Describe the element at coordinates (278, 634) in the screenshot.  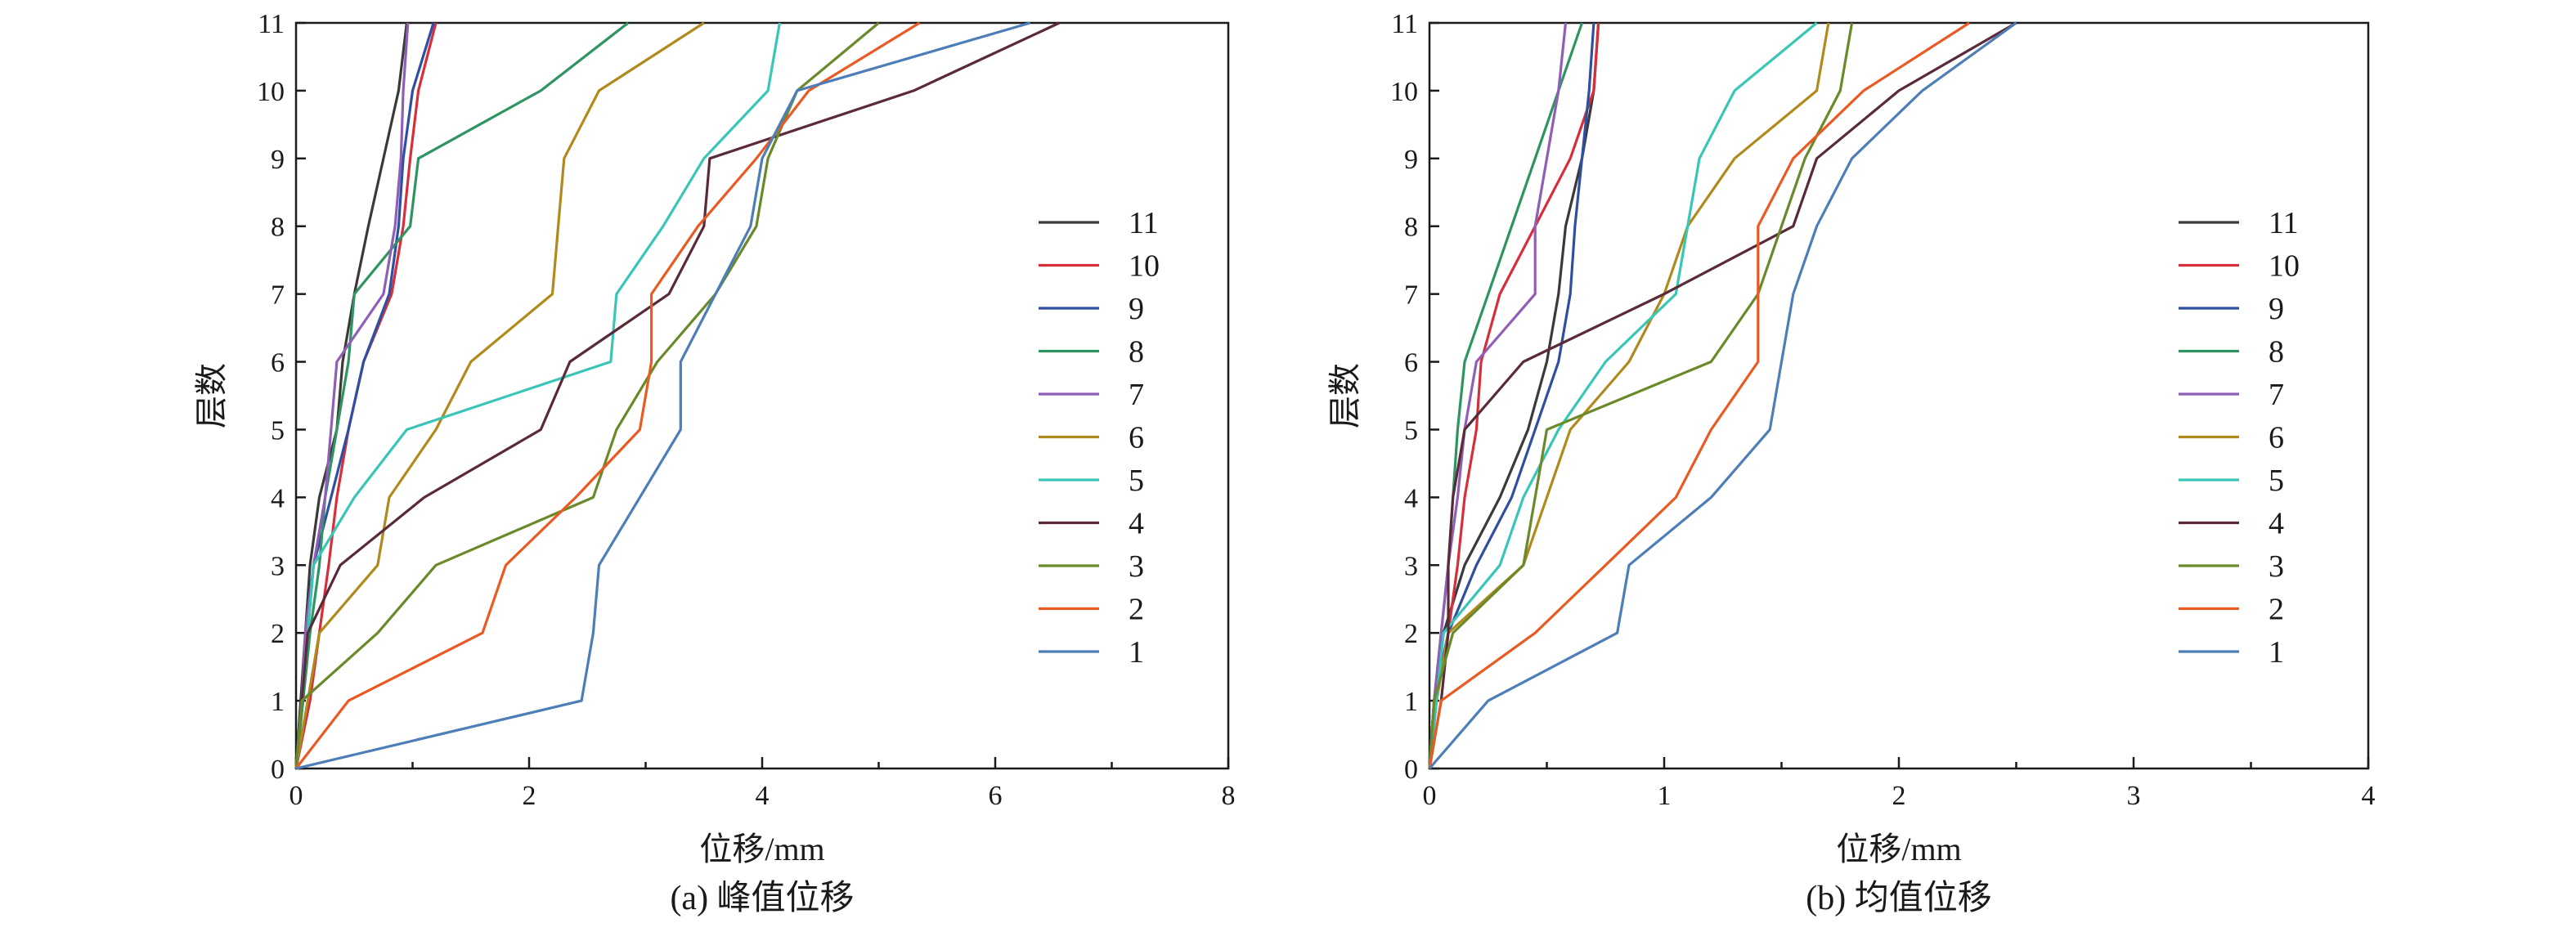
I see `y-tick-label-a: 2` at that location.